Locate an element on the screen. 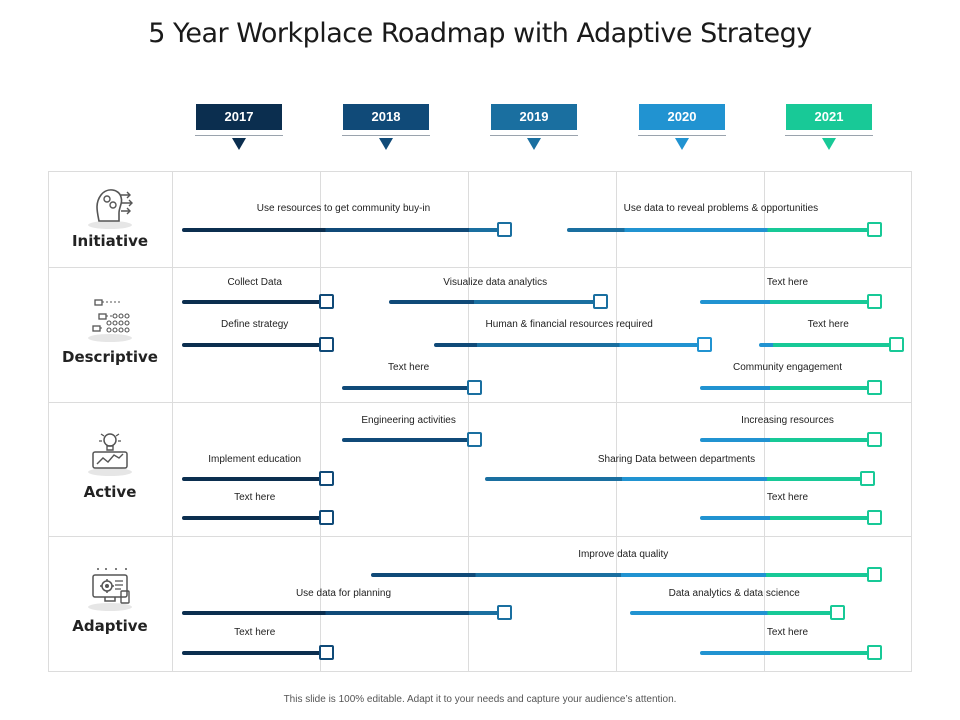  task-label: Increasing resources is located at coordinates (787, 420).